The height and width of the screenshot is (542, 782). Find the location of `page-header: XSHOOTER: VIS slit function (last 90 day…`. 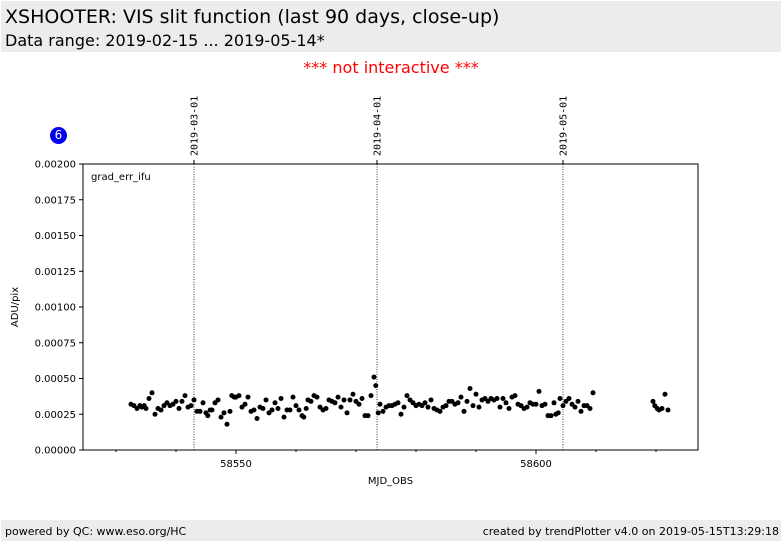

page-header: XSHOOTER: VIS slit function (last 90 day… is located at coordinates (391, 26).